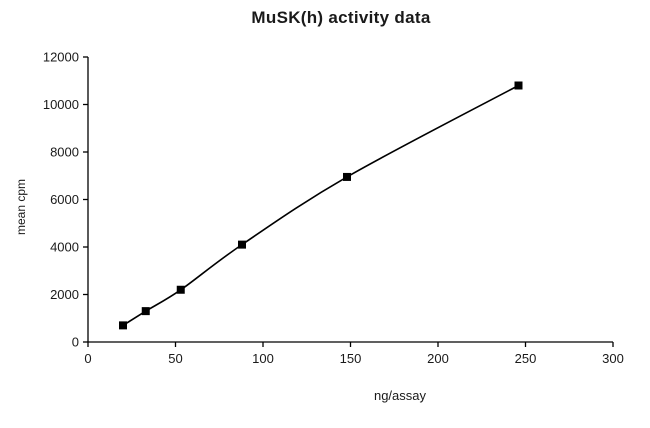 The height and width of the screenshot is (428, 650). Describe the element at coordinates (263, 358) in the screenshot. I see `x-tick-label: 100` at that location.